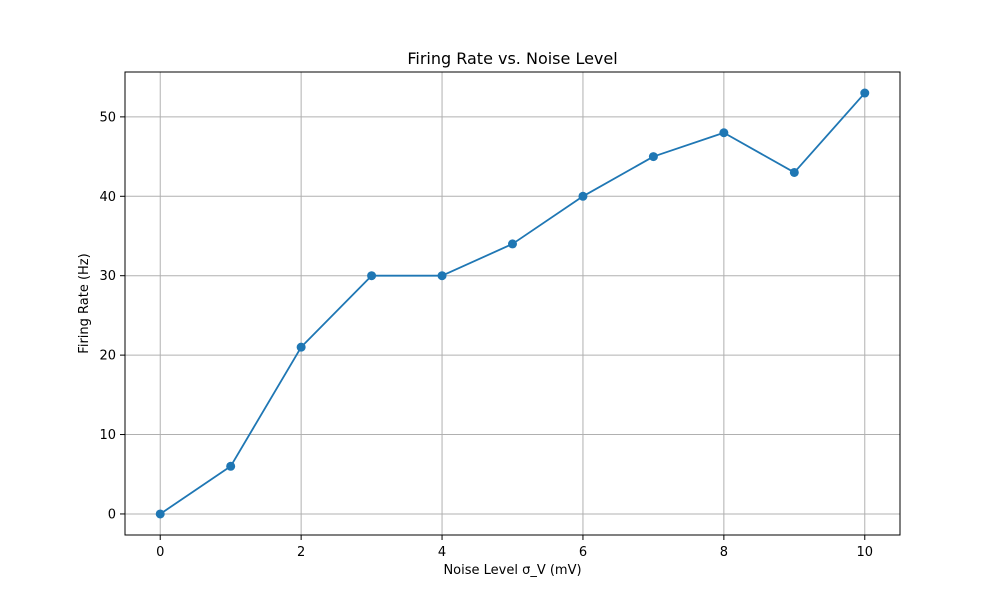 This screenshot has height=600, width=1000. What do you see at coordinates (442, 552) in the screenshot?
I see `x-tick-label: 4` at bounding box center [442, 552].